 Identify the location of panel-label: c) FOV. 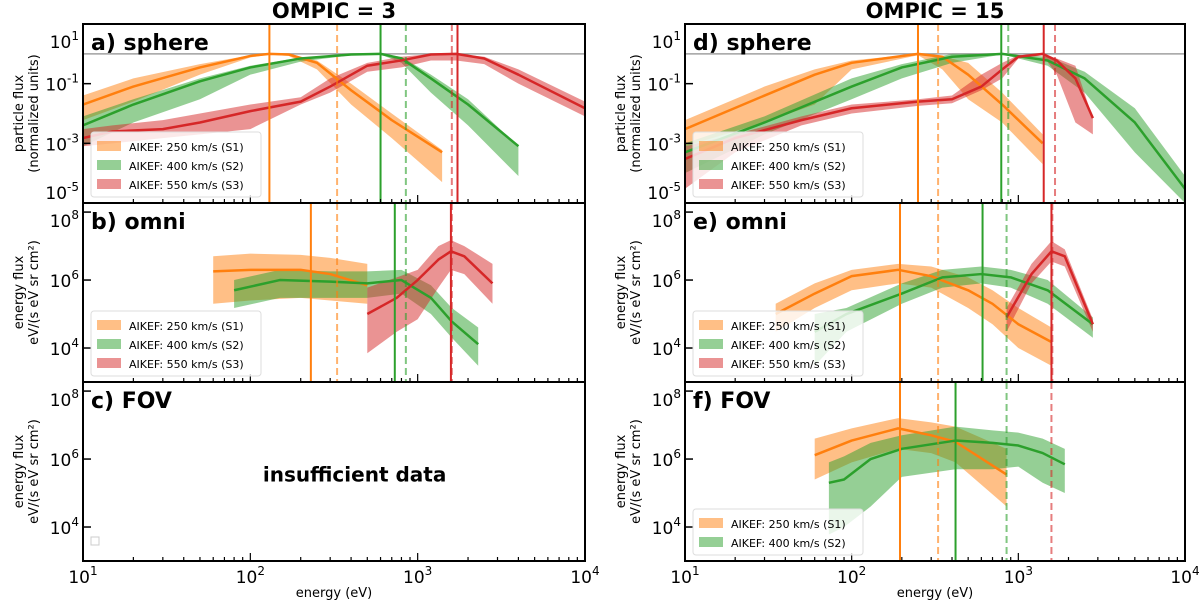
(131, 401).